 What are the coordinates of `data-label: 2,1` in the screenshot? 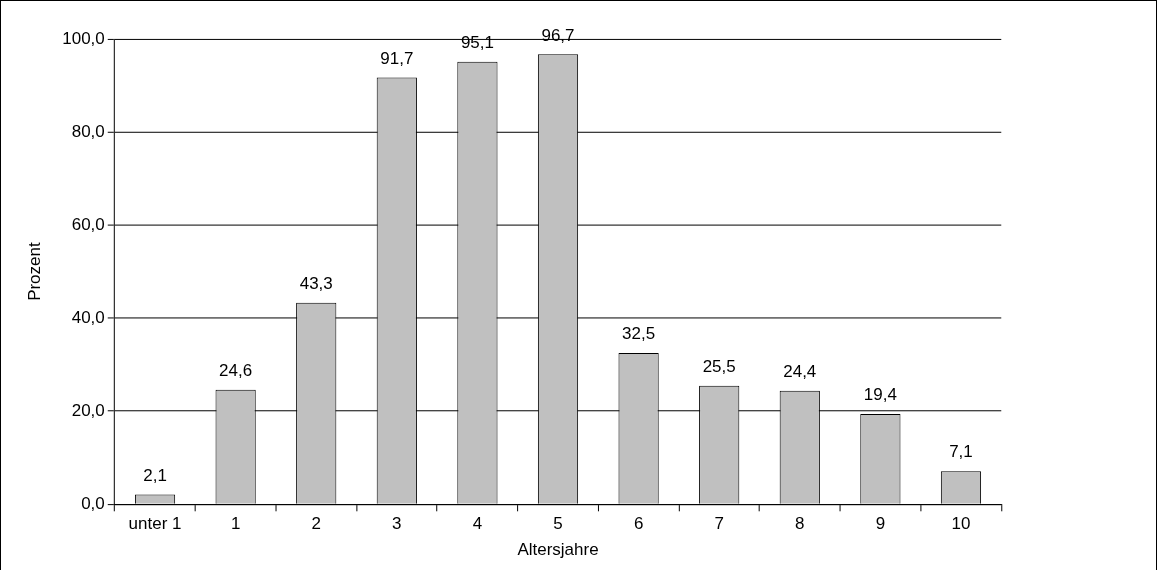 It's located at (155, 475).